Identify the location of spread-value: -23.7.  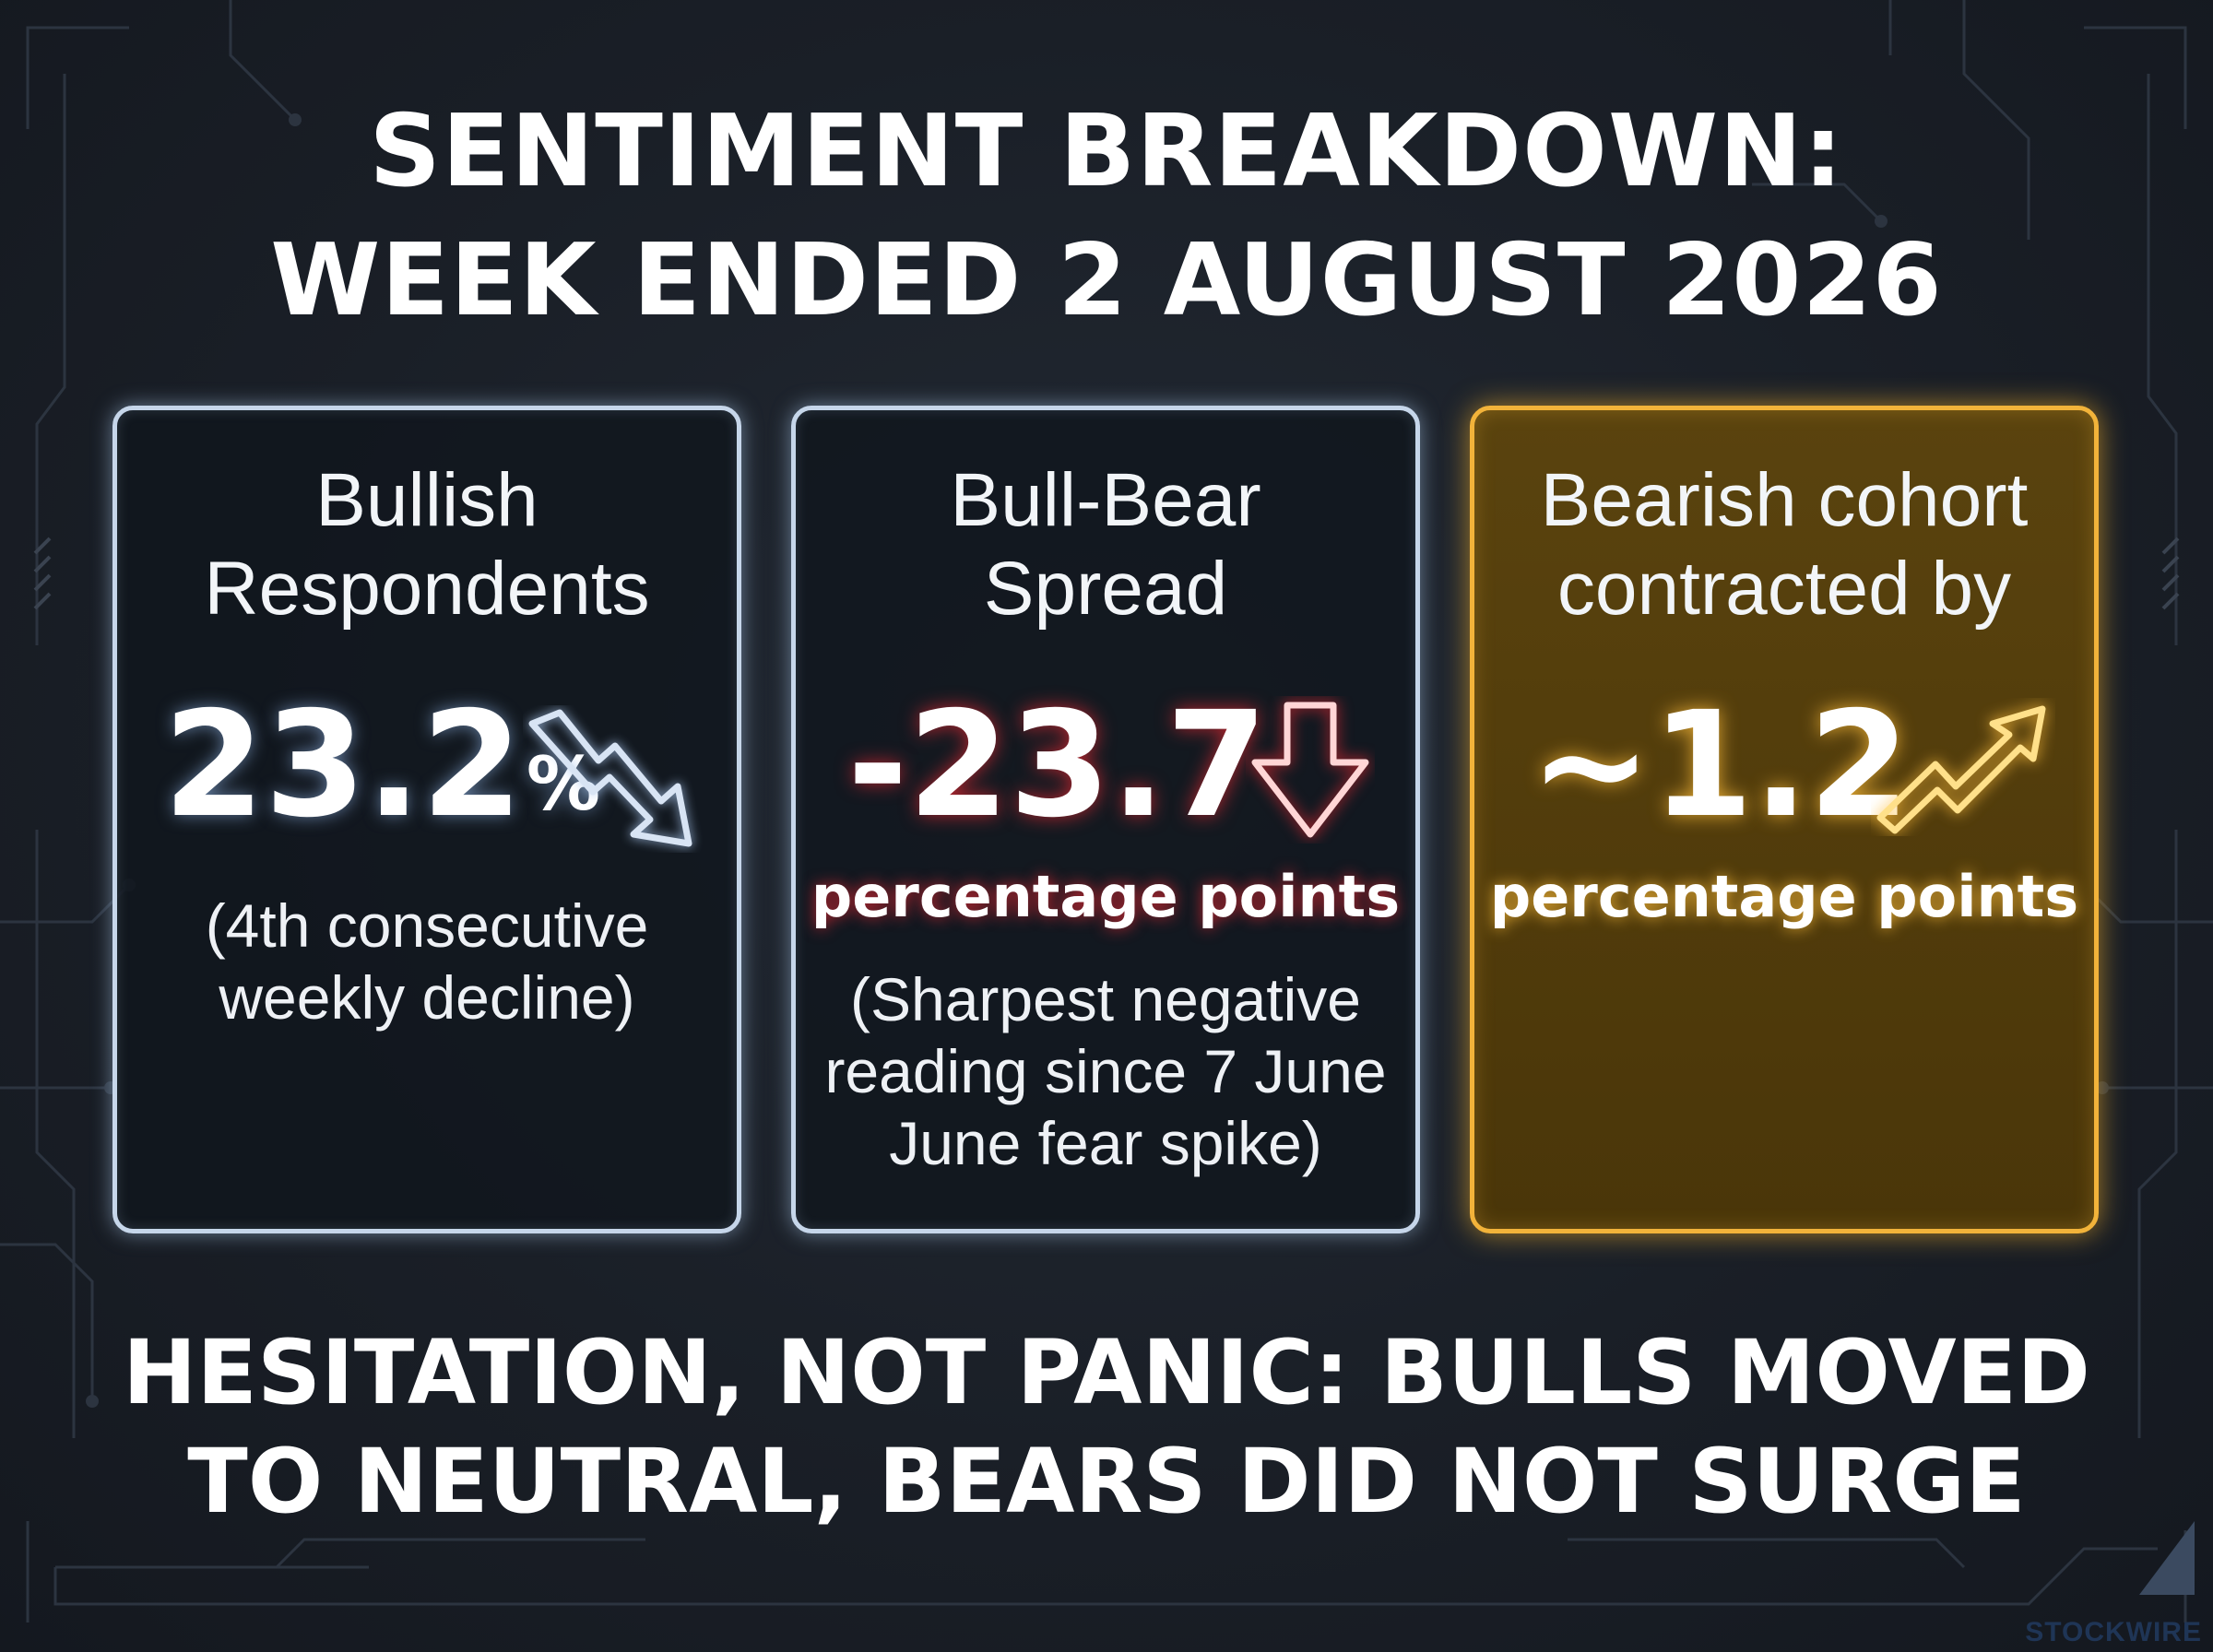
(1057, 765).